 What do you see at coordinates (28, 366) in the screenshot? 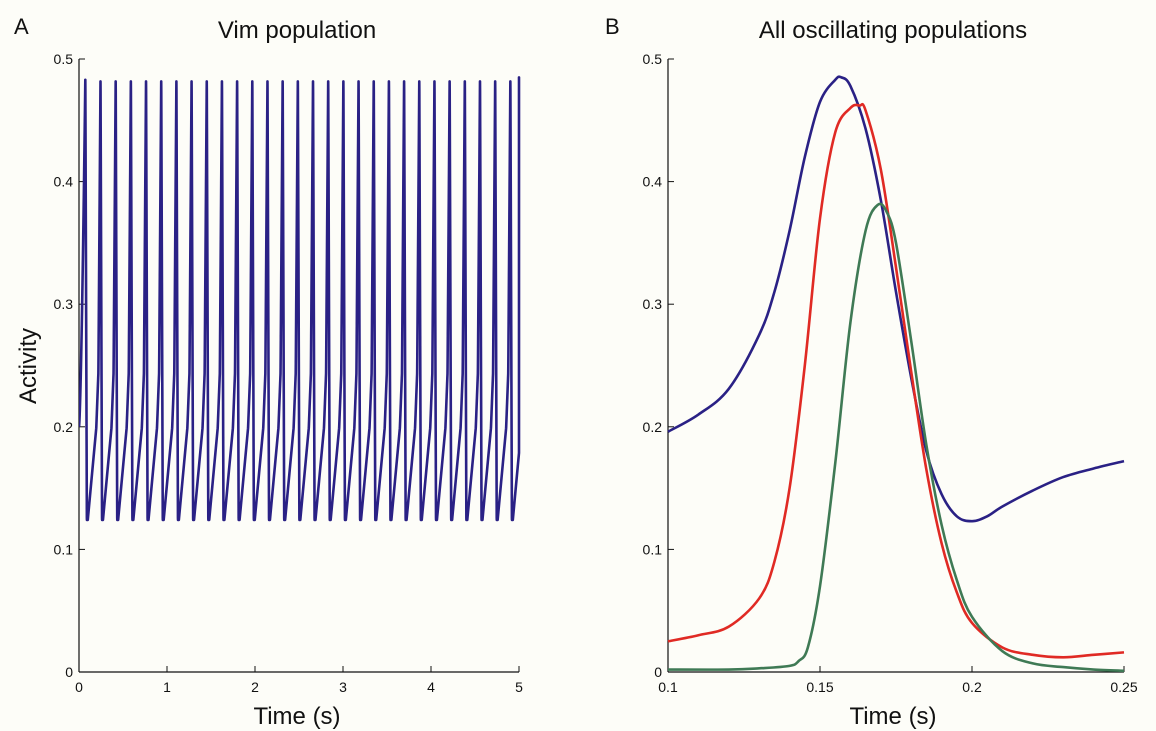
I see `panel-a-ylabel: Activity` at bounding box center [28, 366].